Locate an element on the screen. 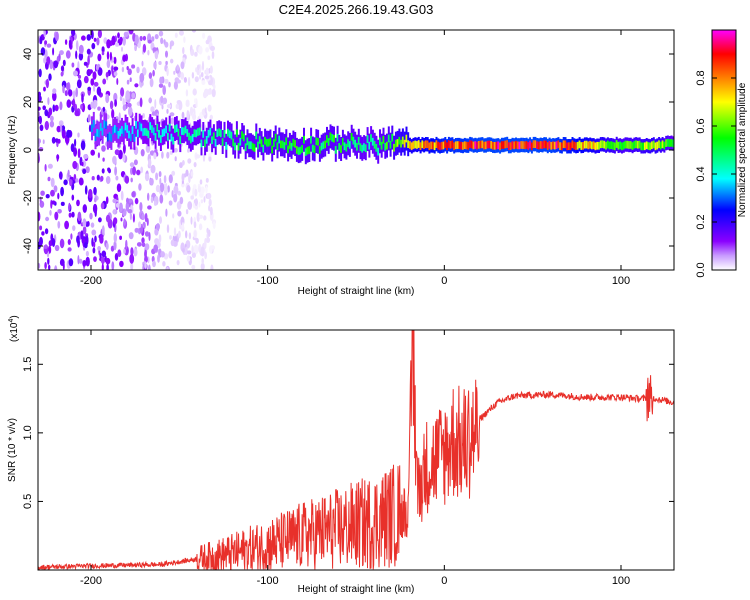  x-tick-label: 0 is located at coordinates (444, 581).